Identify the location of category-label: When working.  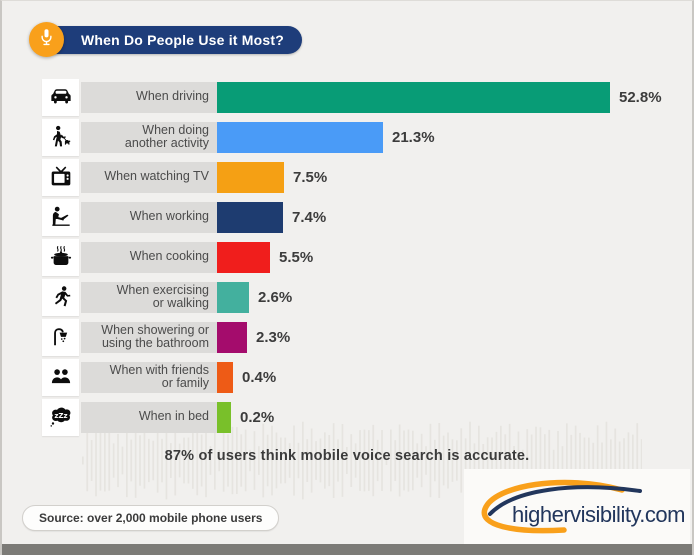
(149, 217).